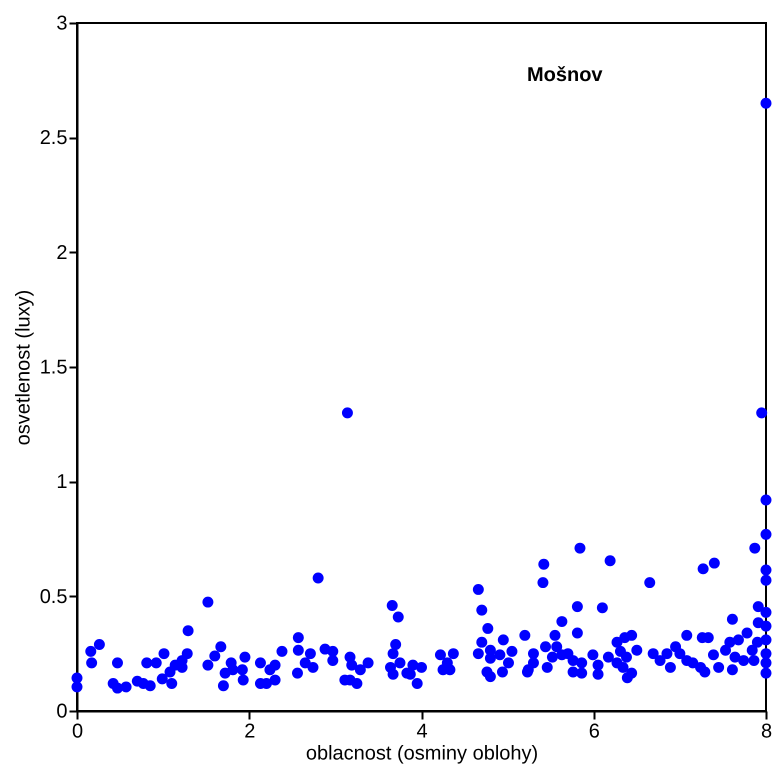 The width and height of the screenshot is (773, 774). Describe the element at coordinates (565, 75) in the screenshot. I see `annotation: Mošnov` at that location.